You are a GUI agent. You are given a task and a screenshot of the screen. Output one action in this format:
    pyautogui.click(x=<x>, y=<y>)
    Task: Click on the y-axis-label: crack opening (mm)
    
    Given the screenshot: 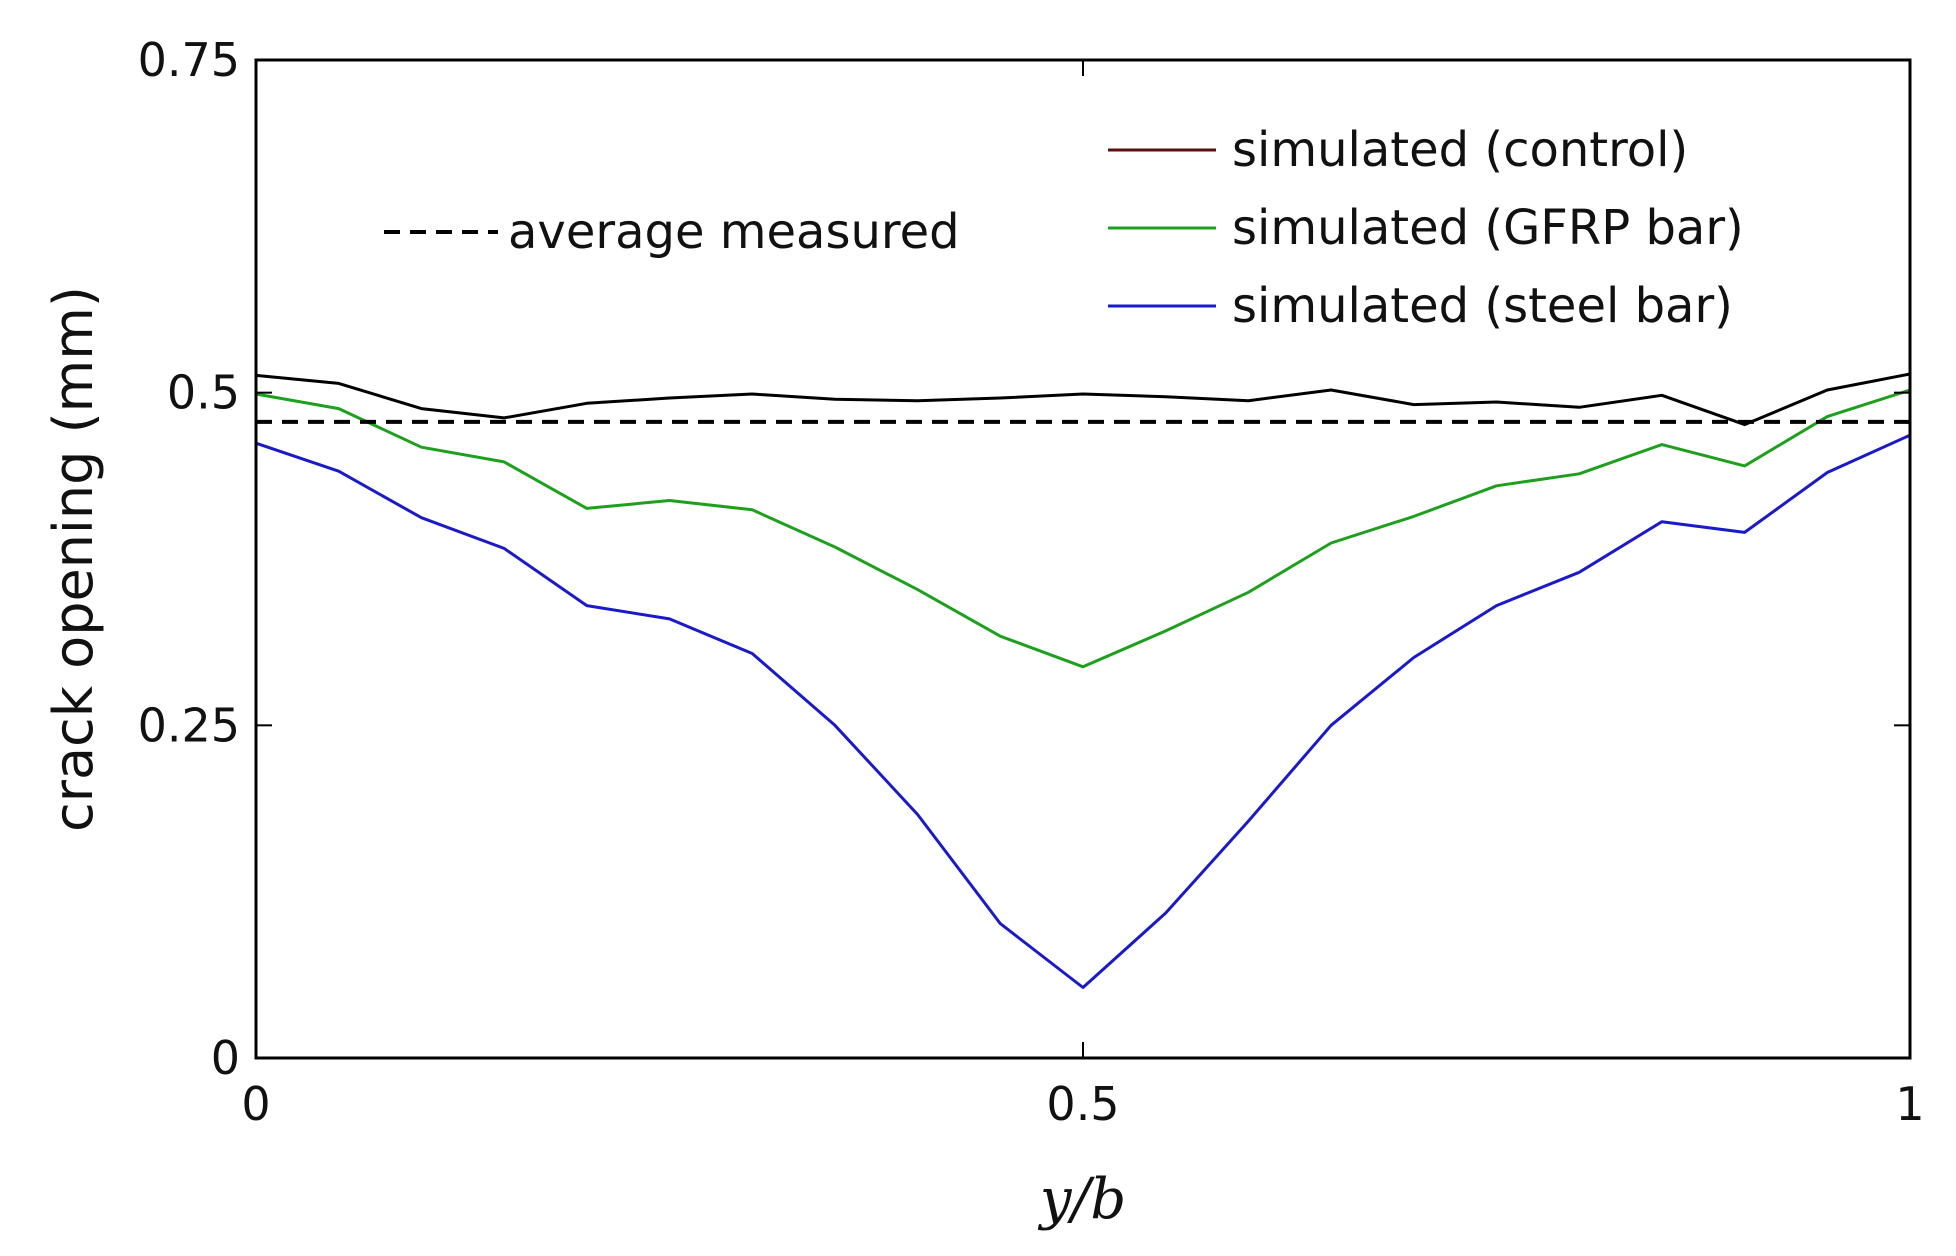 What is the action you would take?
    pyautogui.click(x=73, y=559)
    